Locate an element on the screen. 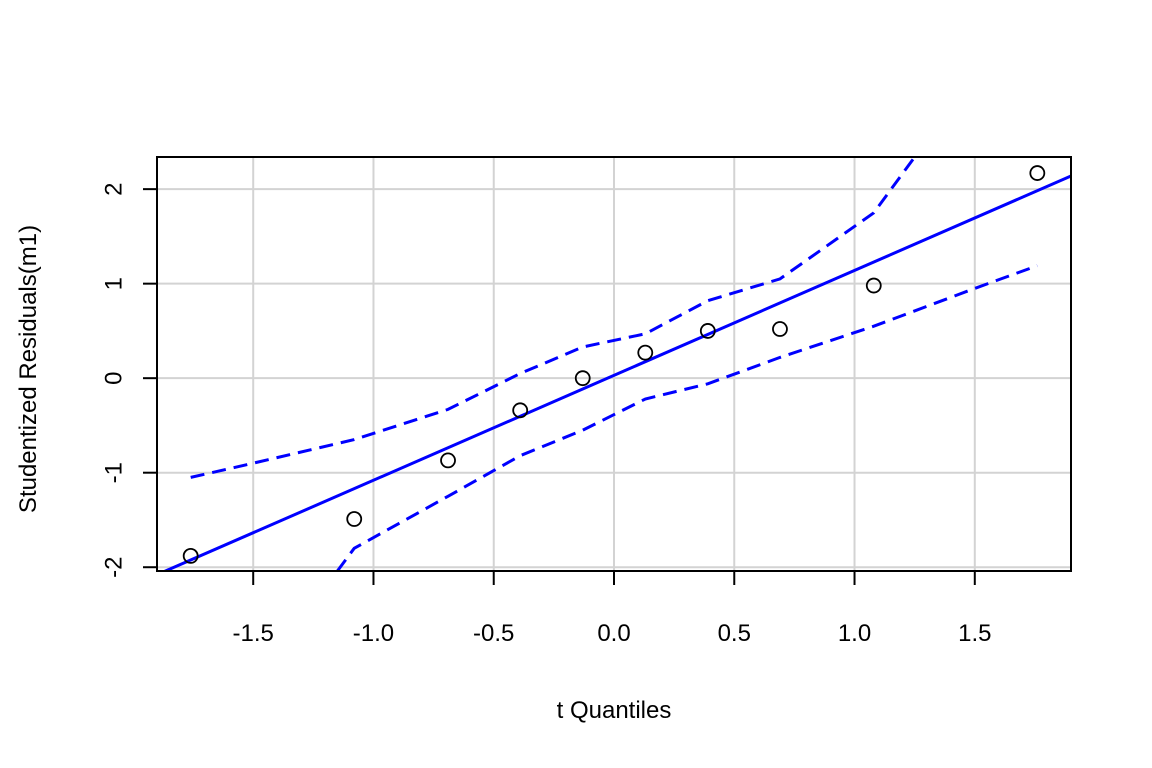  x-axis: -1.5 -1.0 -0.5 0.0 0.5 1.0 1.5 is located at coordinates (612, 608).